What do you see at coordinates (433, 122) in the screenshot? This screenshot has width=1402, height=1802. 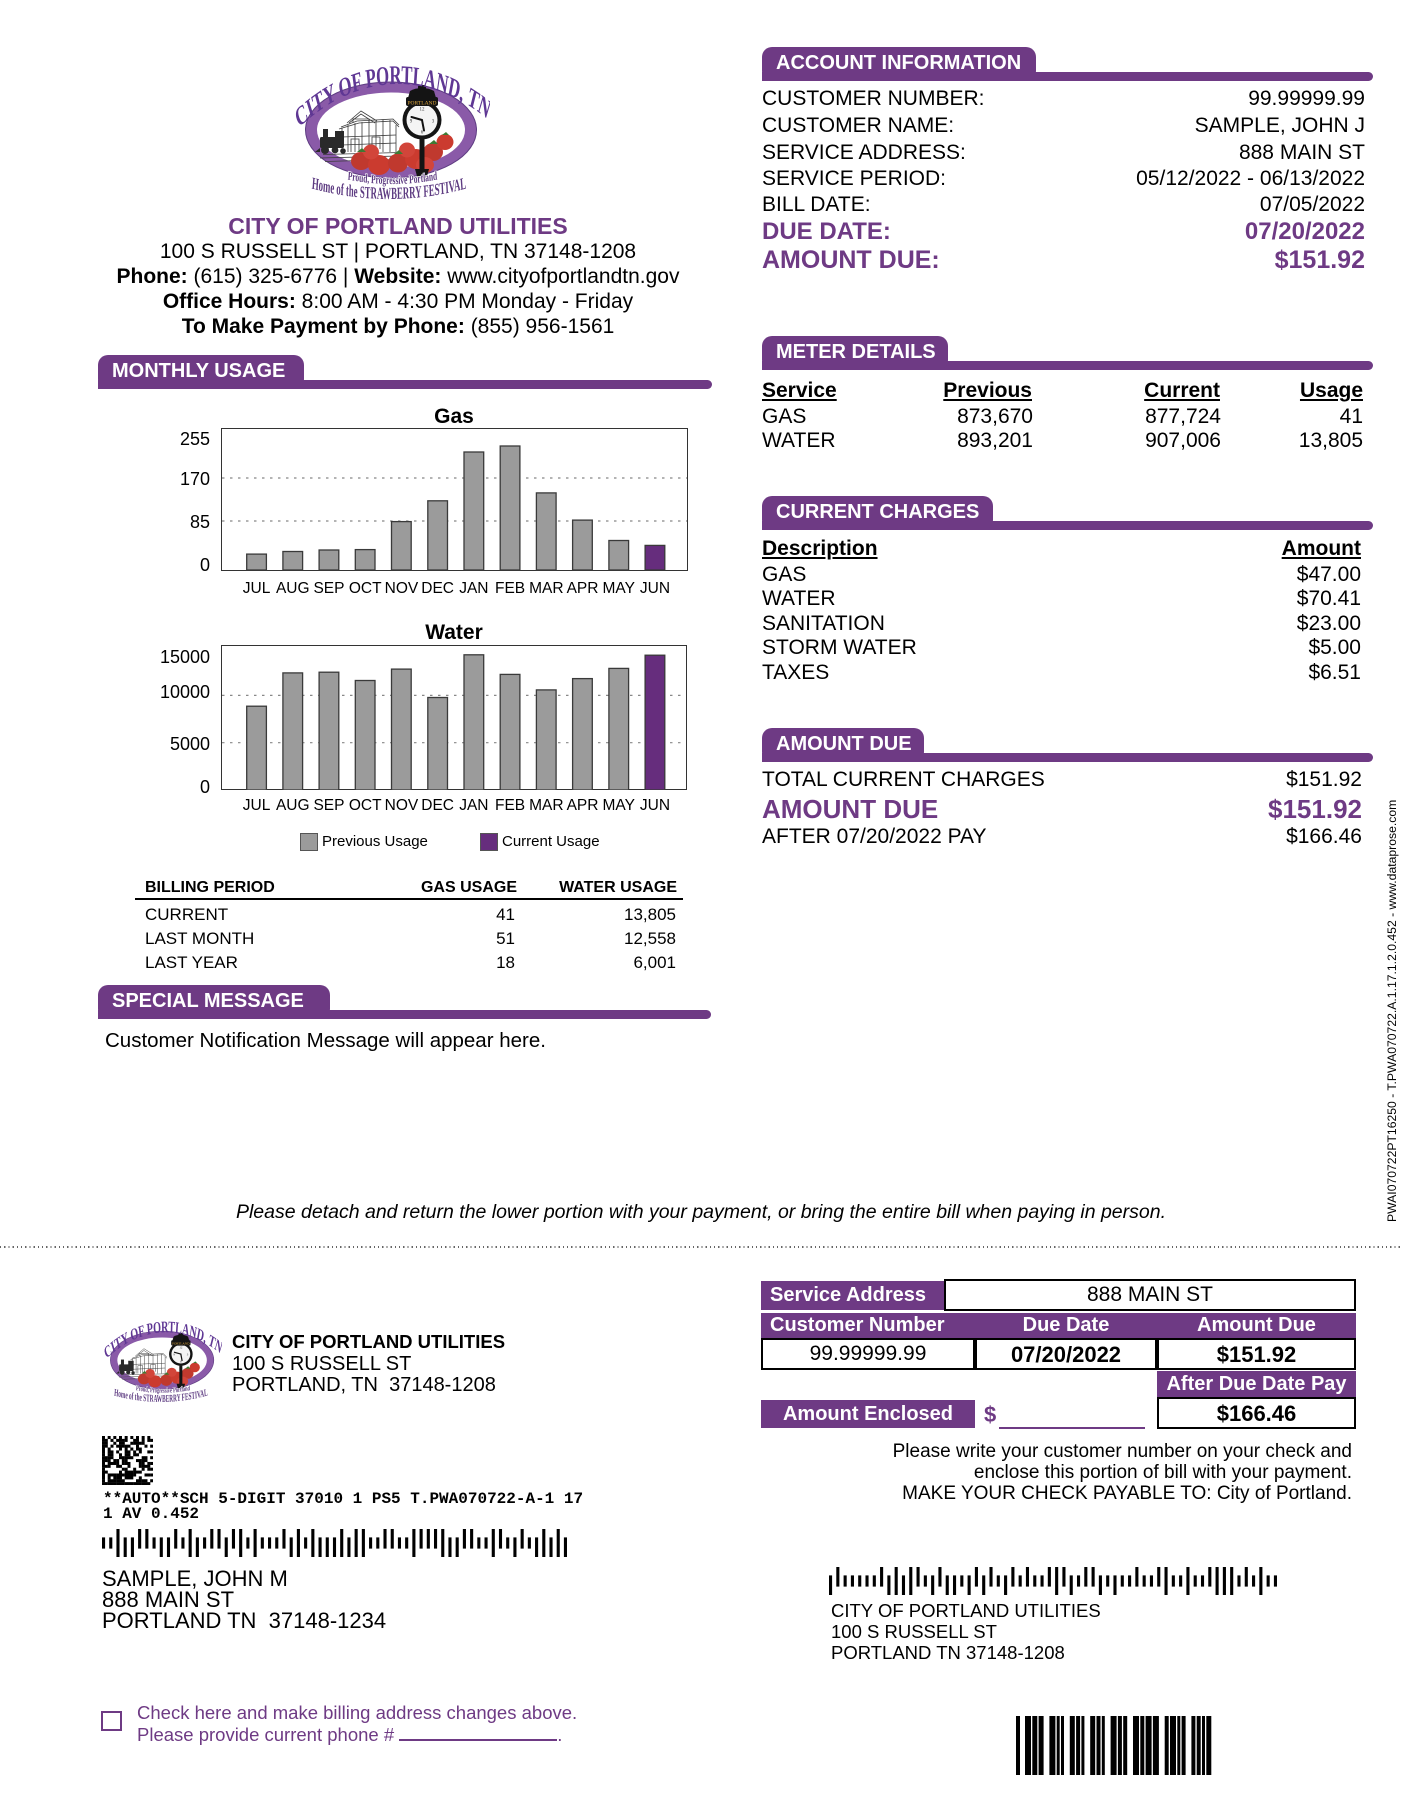 I see `svg-text: 3` at bounding box center [433, 122].